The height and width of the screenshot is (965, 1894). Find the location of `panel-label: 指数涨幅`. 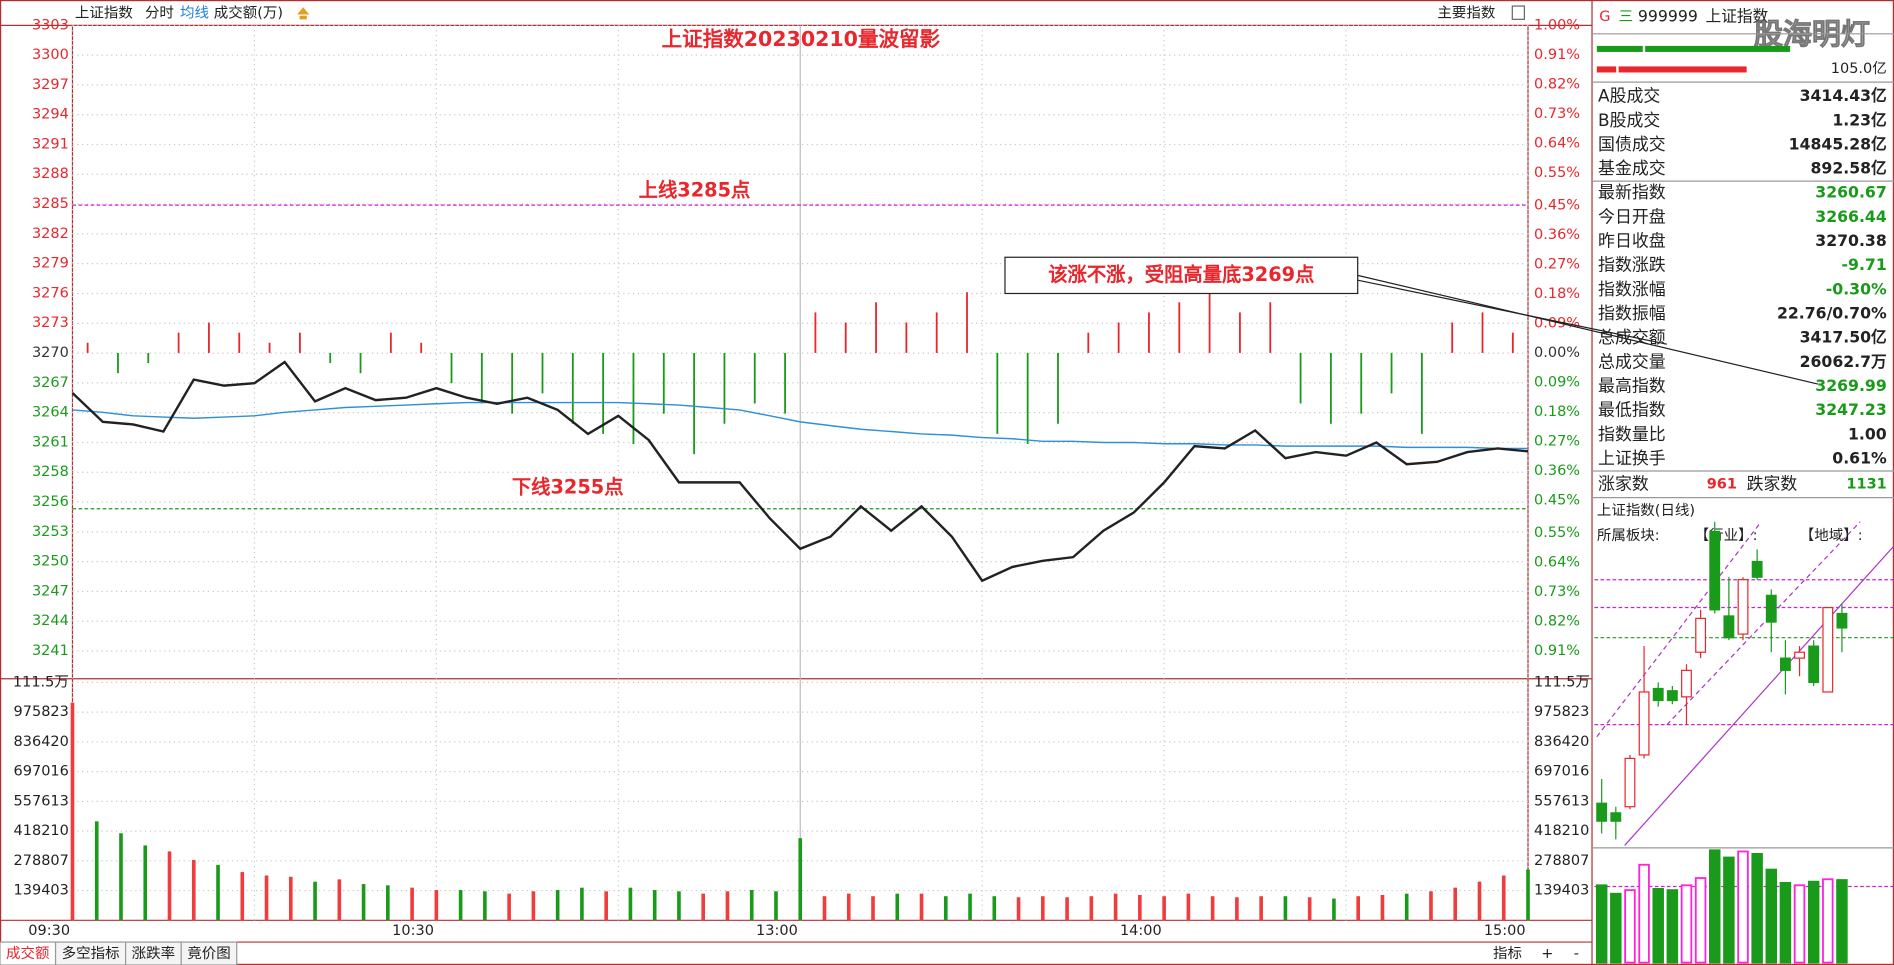

panel-label: 指数涨幅 is located at coordinates (1632, 289).